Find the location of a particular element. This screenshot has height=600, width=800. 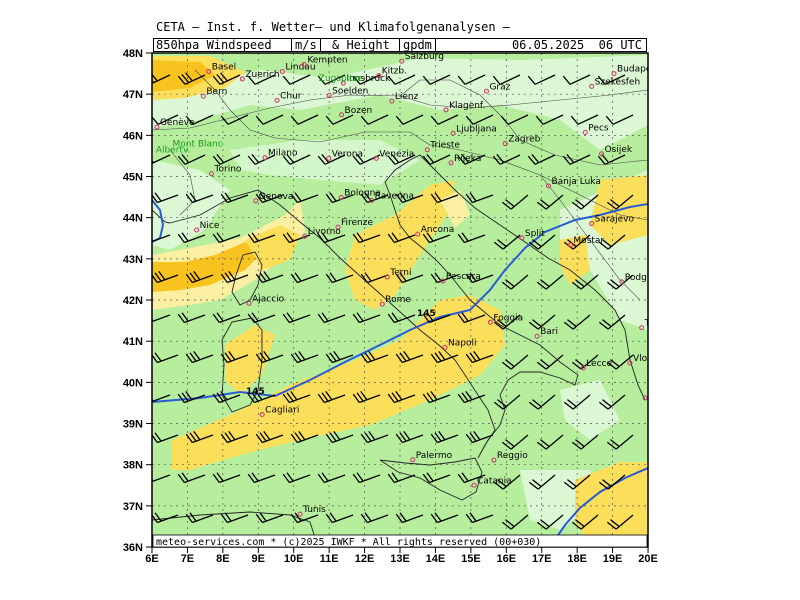

city-label: Livorno is located at coordinates (325, 232).